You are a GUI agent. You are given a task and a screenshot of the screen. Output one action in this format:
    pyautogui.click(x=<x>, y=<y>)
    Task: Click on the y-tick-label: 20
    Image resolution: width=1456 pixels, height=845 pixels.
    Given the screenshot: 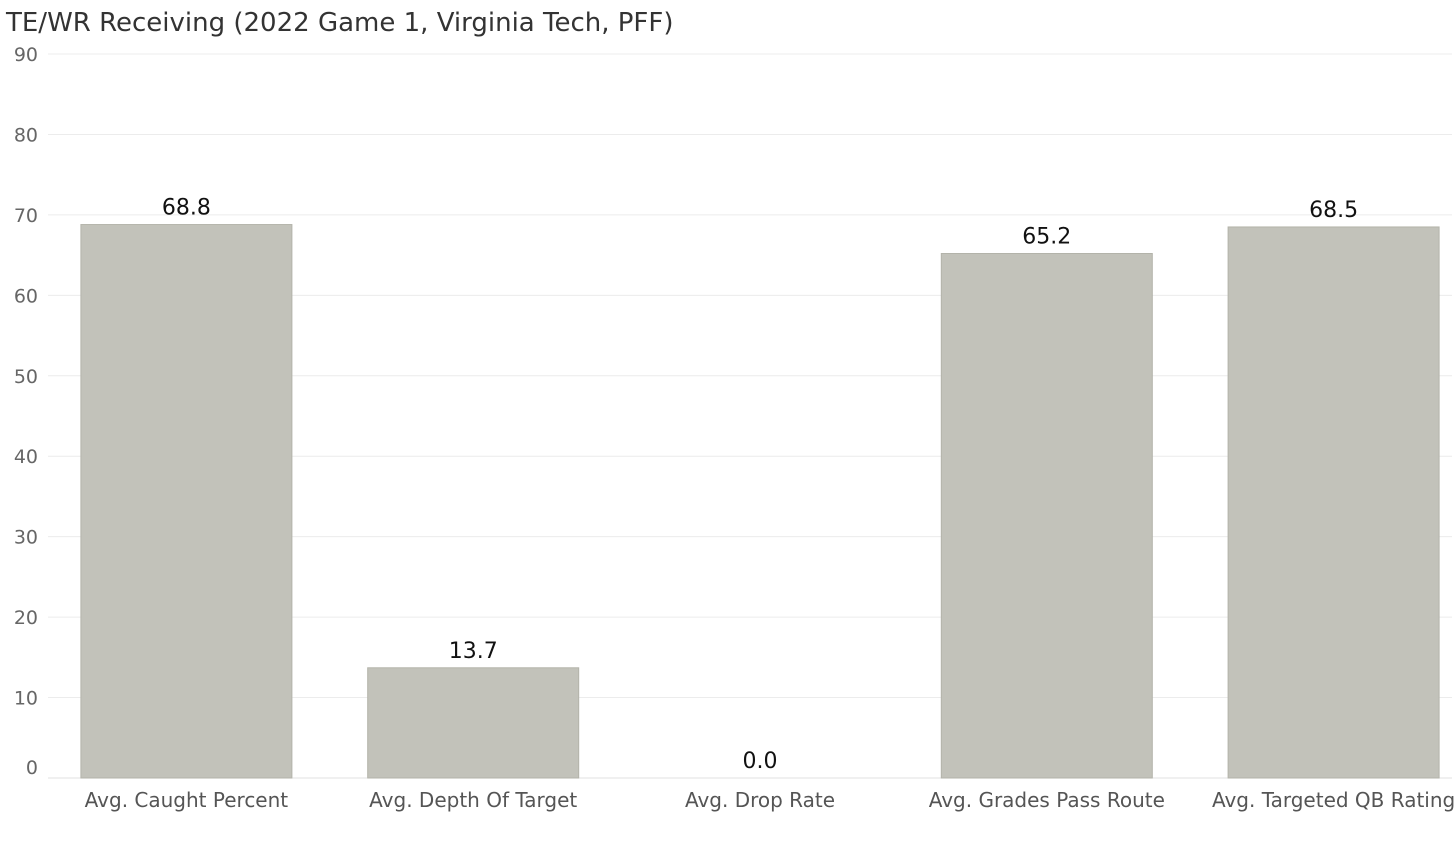 What is the action you would take?
    pyautogui.click(x=26, y=618)
    